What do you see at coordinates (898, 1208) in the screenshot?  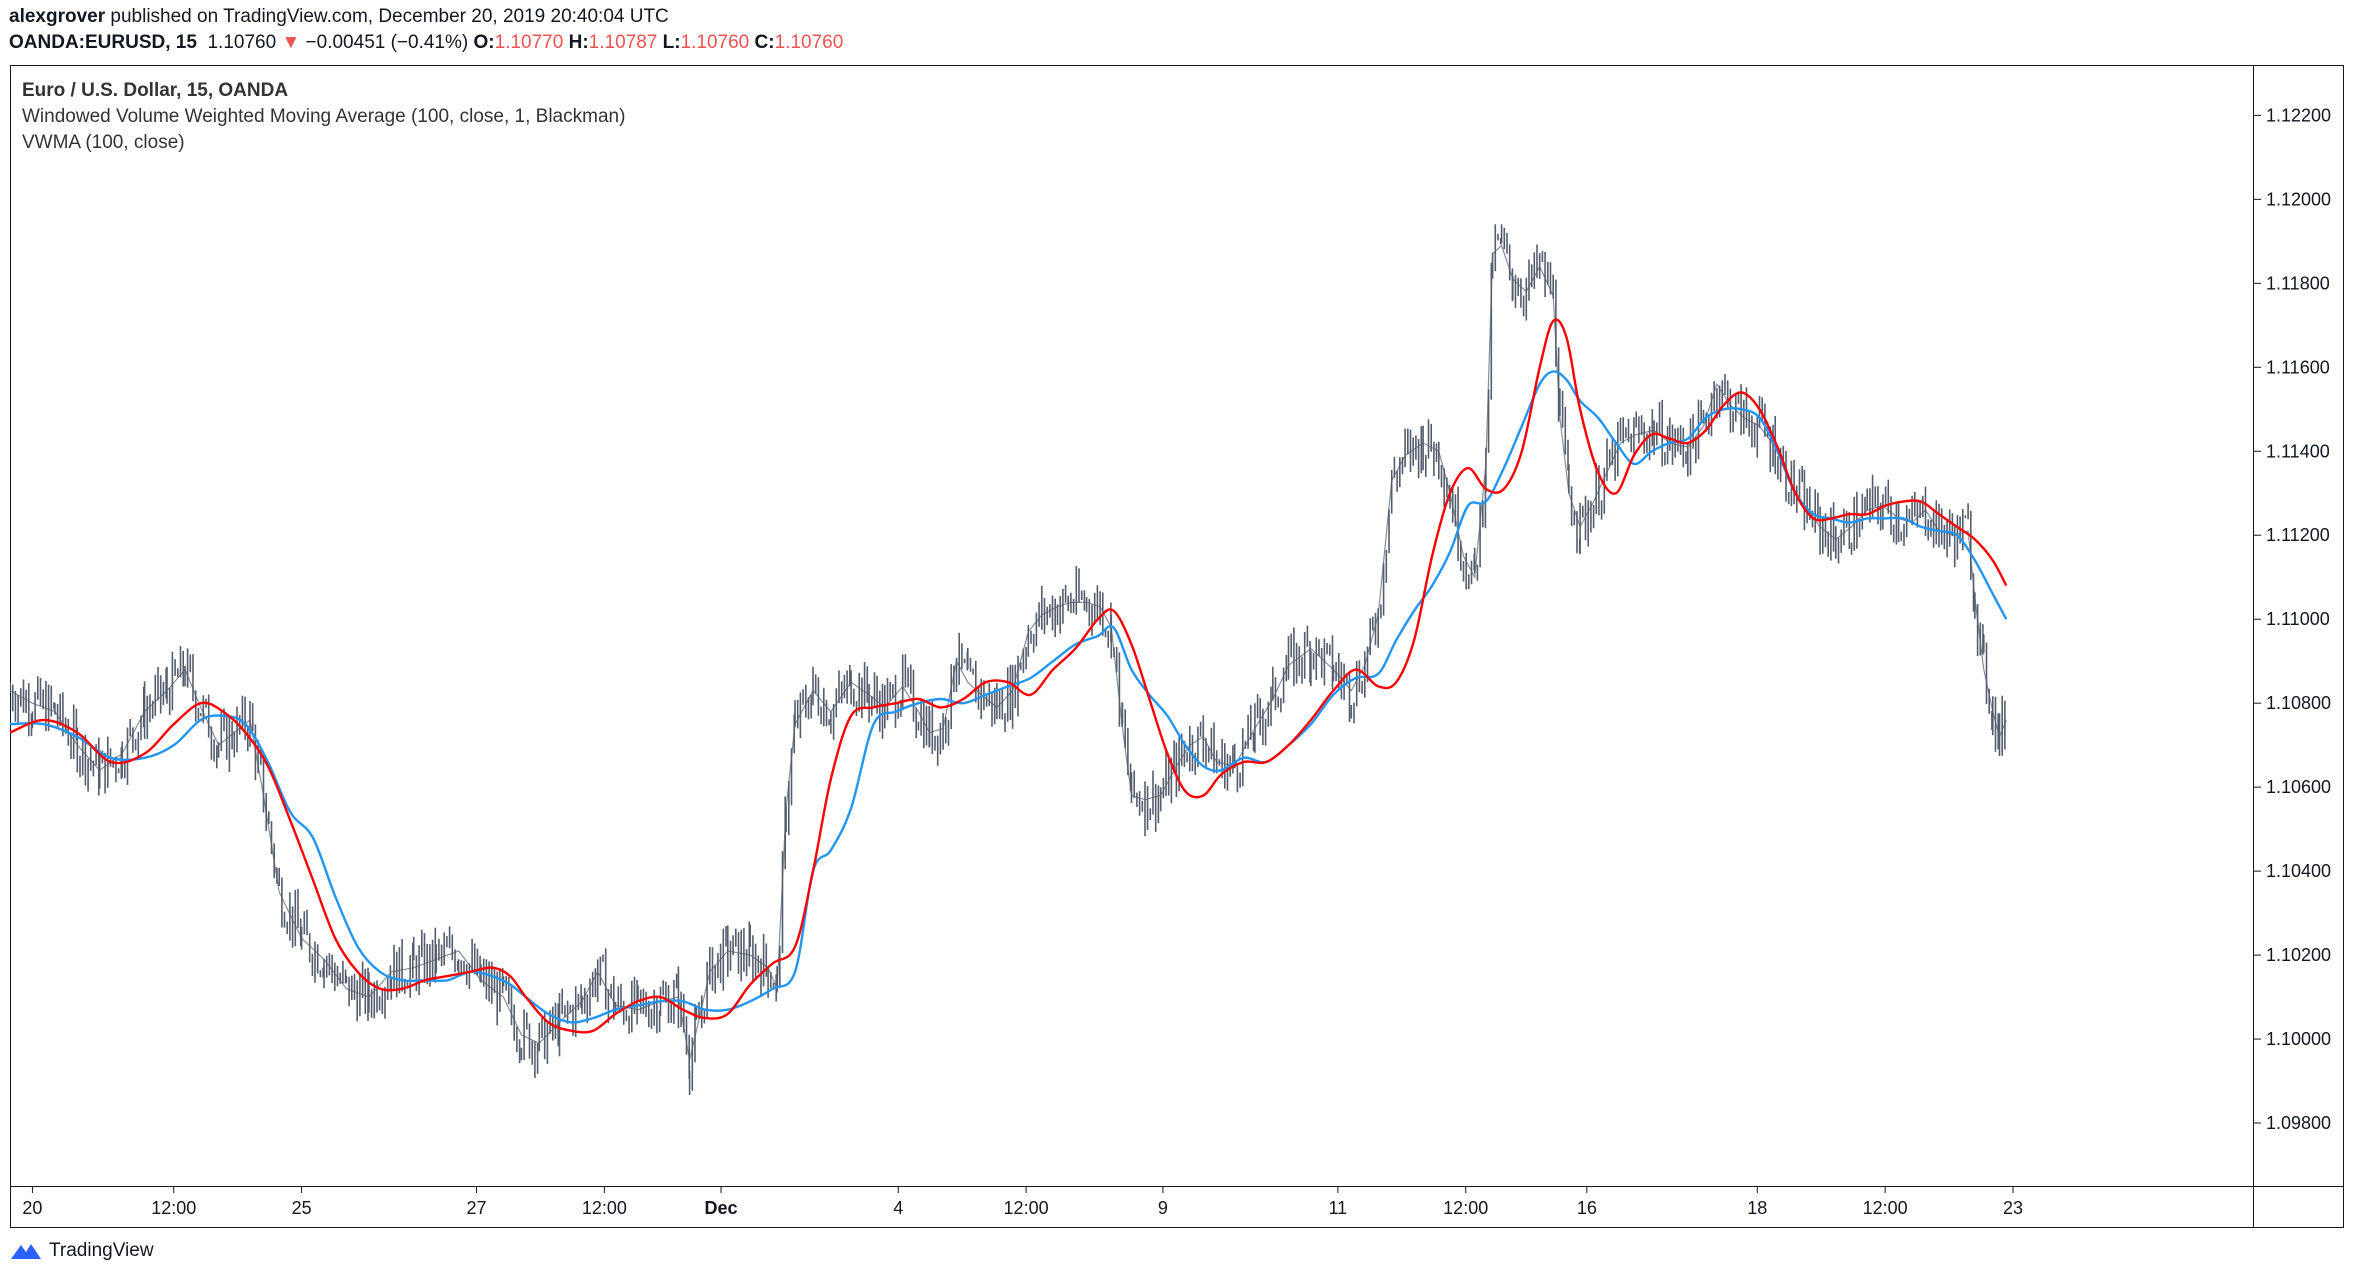 I see `x-tick-label: 4` at bounding box center [898, 1208].